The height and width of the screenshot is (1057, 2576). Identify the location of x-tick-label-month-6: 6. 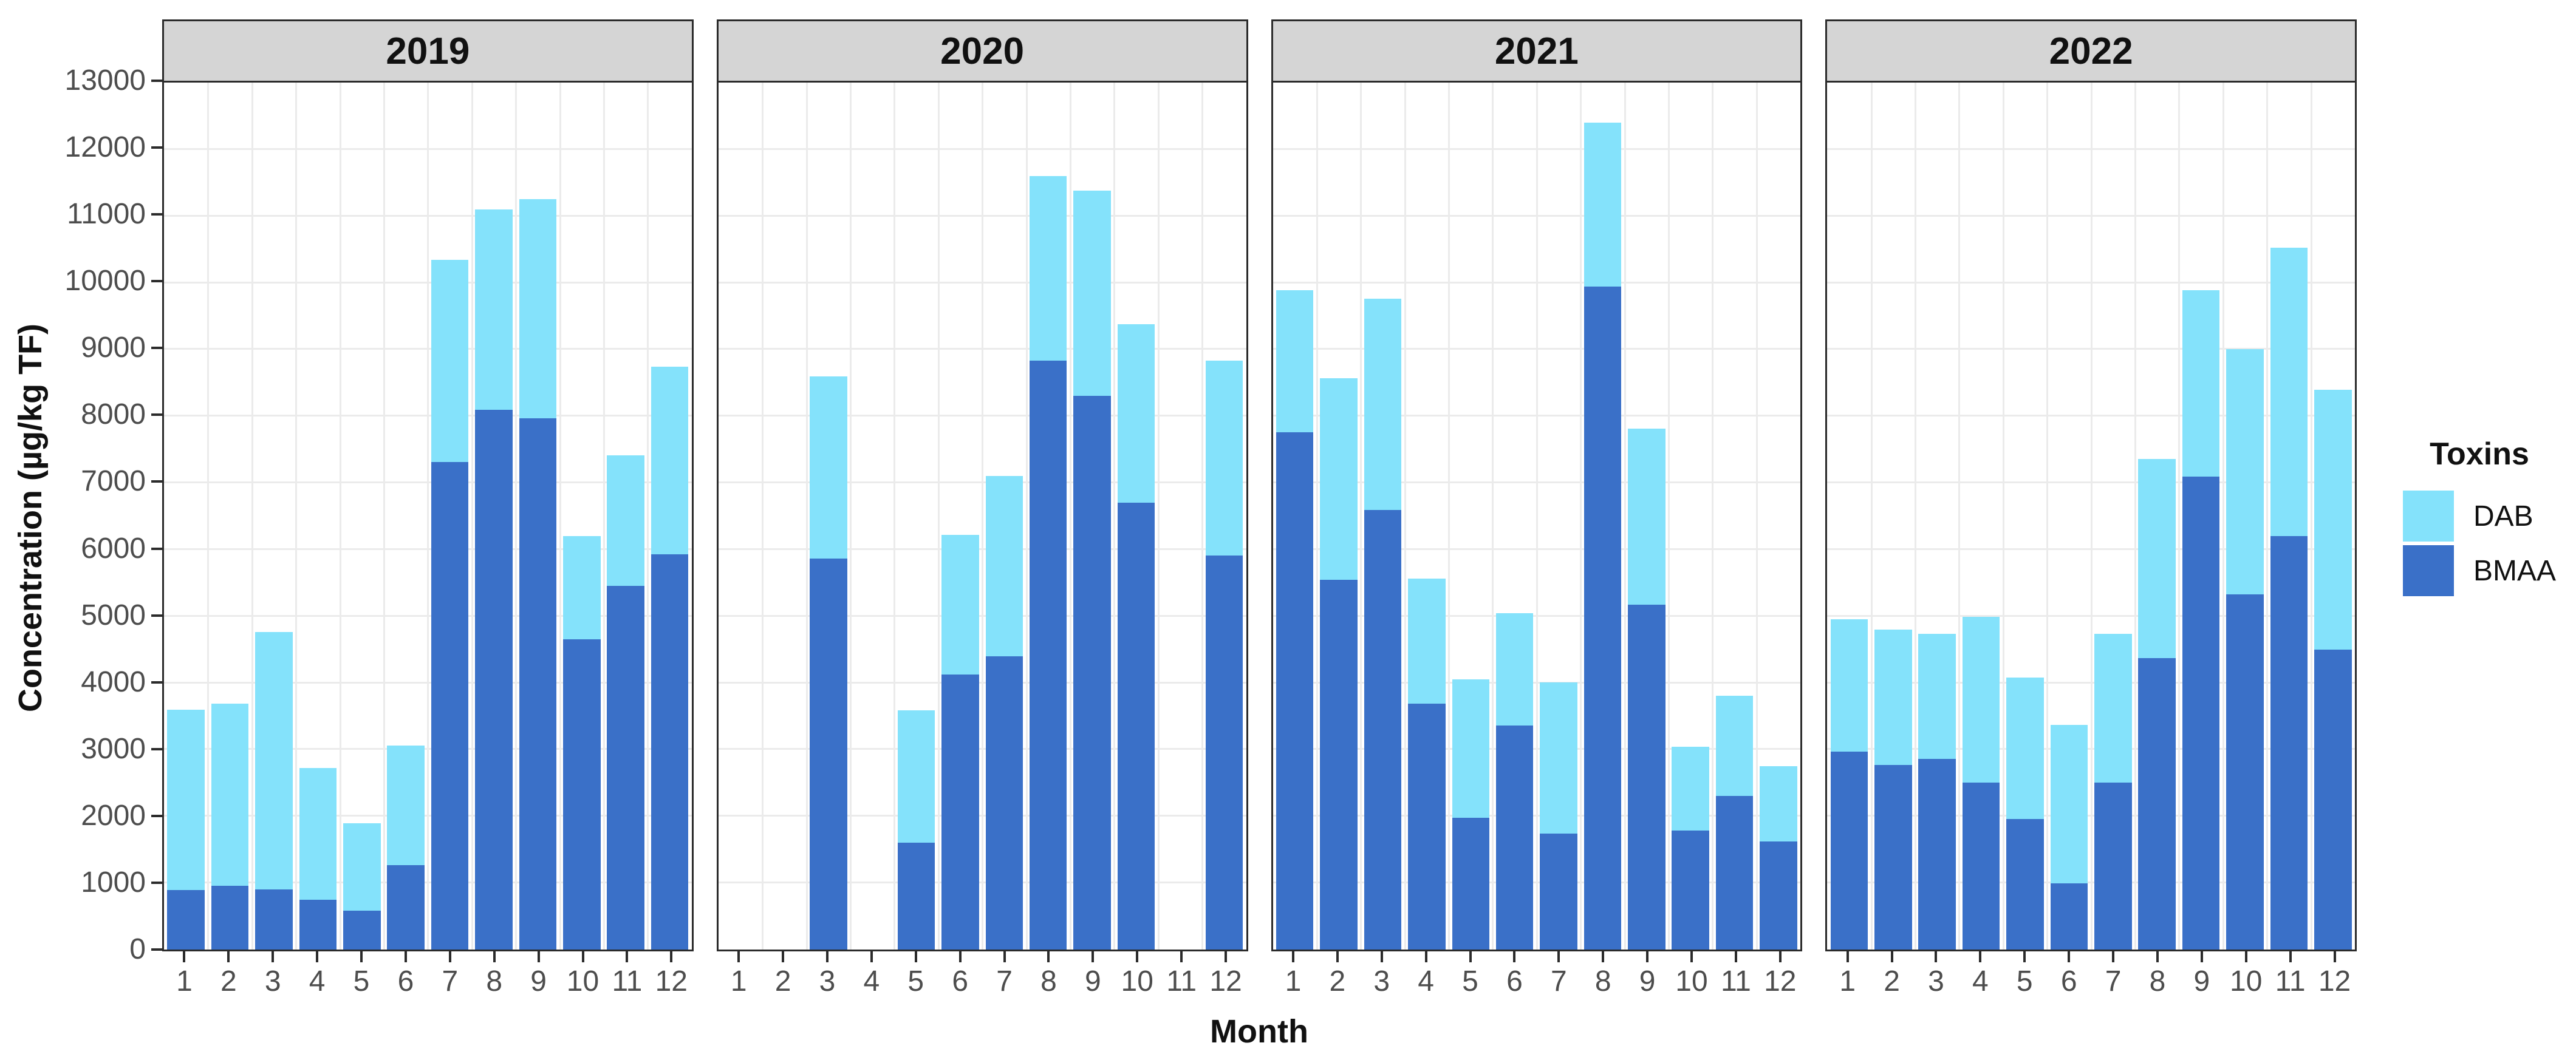
(1514, 981).